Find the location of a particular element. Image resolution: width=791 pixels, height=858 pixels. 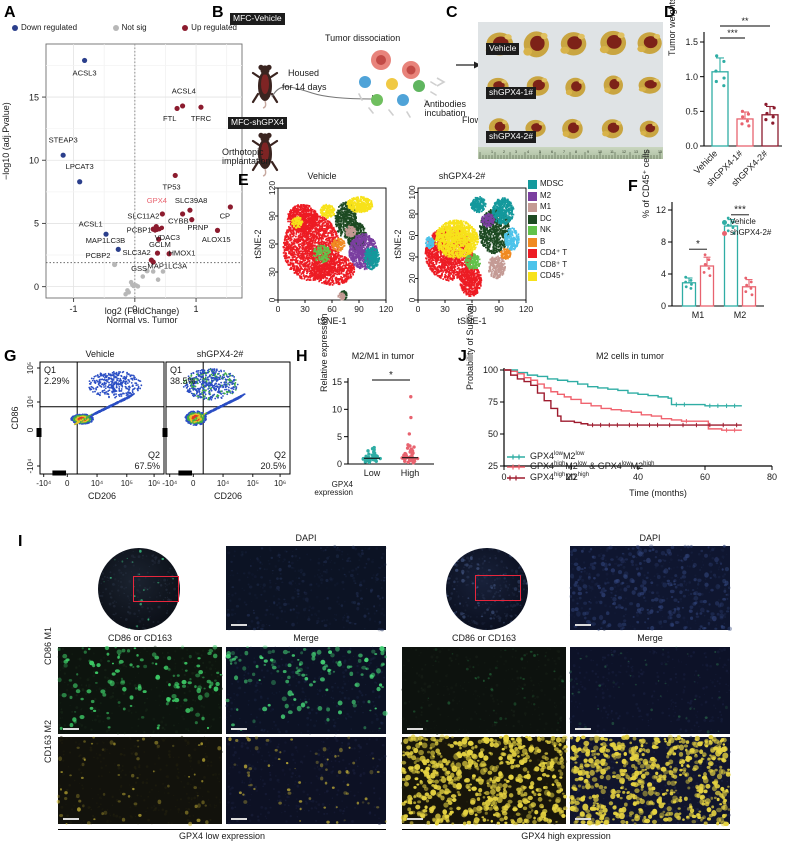

panel-d-letter: D is located at coordinates (670, 13).